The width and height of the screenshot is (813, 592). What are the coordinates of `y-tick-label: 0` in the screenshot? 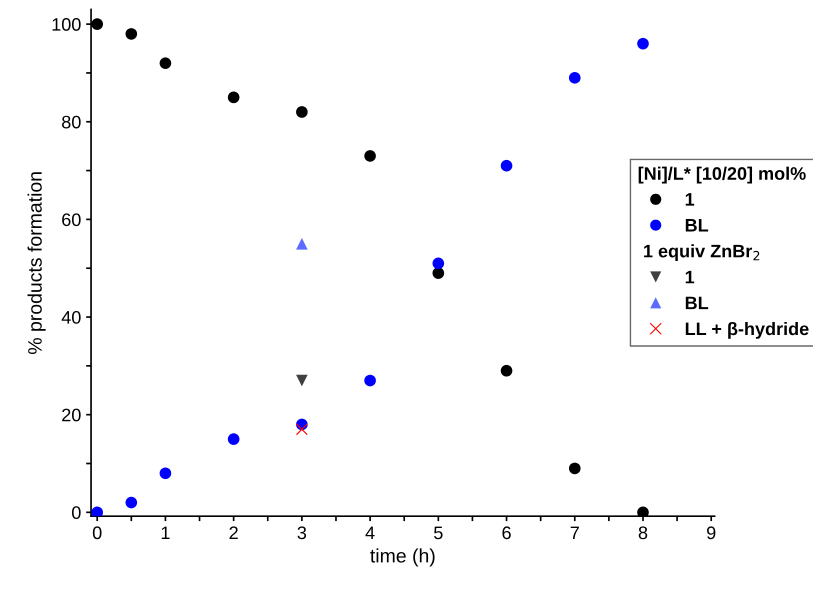 It's located at (76, 513).